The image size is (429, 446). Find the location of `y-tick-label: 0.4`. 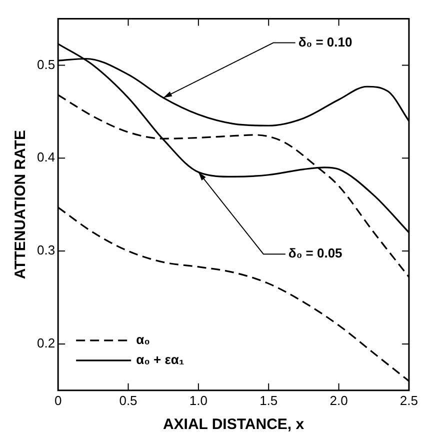

y-tick-label: 0.4 is located at coordinates (46, 157).